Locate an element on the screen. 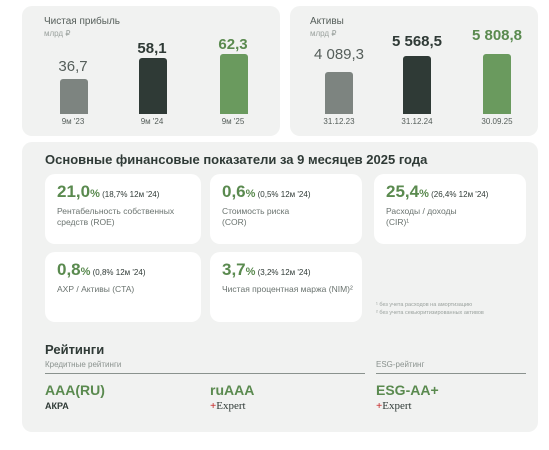  bar-value: 4 089,3 is located at coordinates (339, 54).